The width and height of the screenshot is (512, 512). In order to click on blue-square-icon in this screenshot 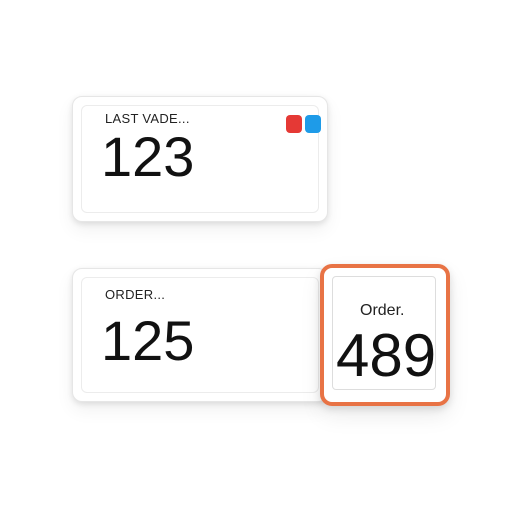, I will do `click(313, 124)`.